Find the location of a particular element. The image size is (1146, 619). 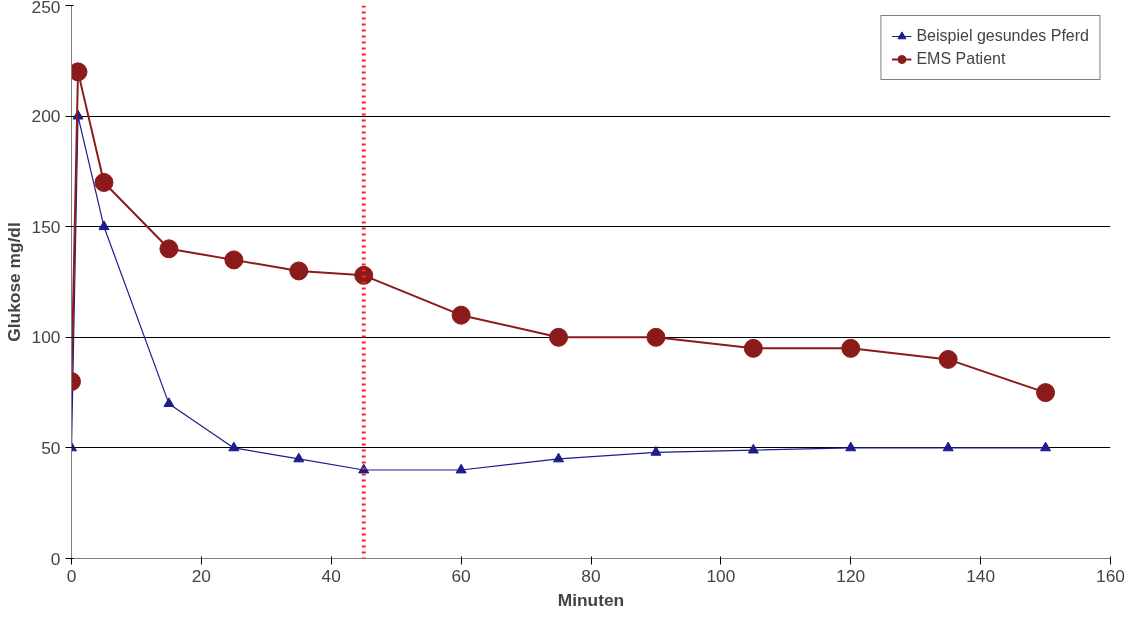

x-axis-title: Minuten is located at coordinates (591, 599).